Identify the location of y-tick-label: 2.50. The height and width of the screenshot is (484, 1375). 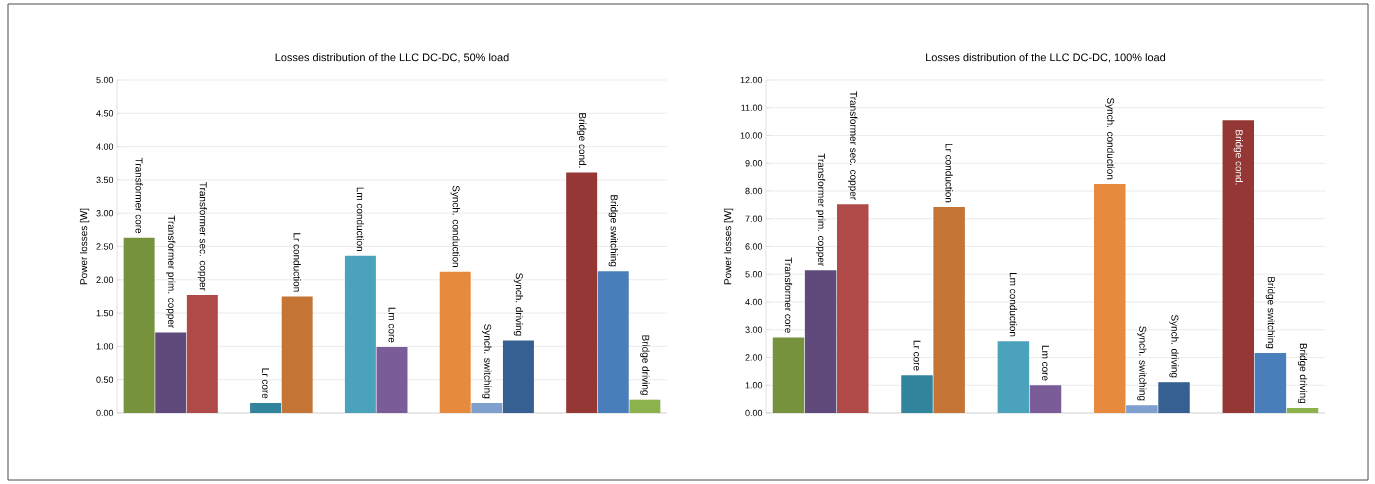
(105, 246).